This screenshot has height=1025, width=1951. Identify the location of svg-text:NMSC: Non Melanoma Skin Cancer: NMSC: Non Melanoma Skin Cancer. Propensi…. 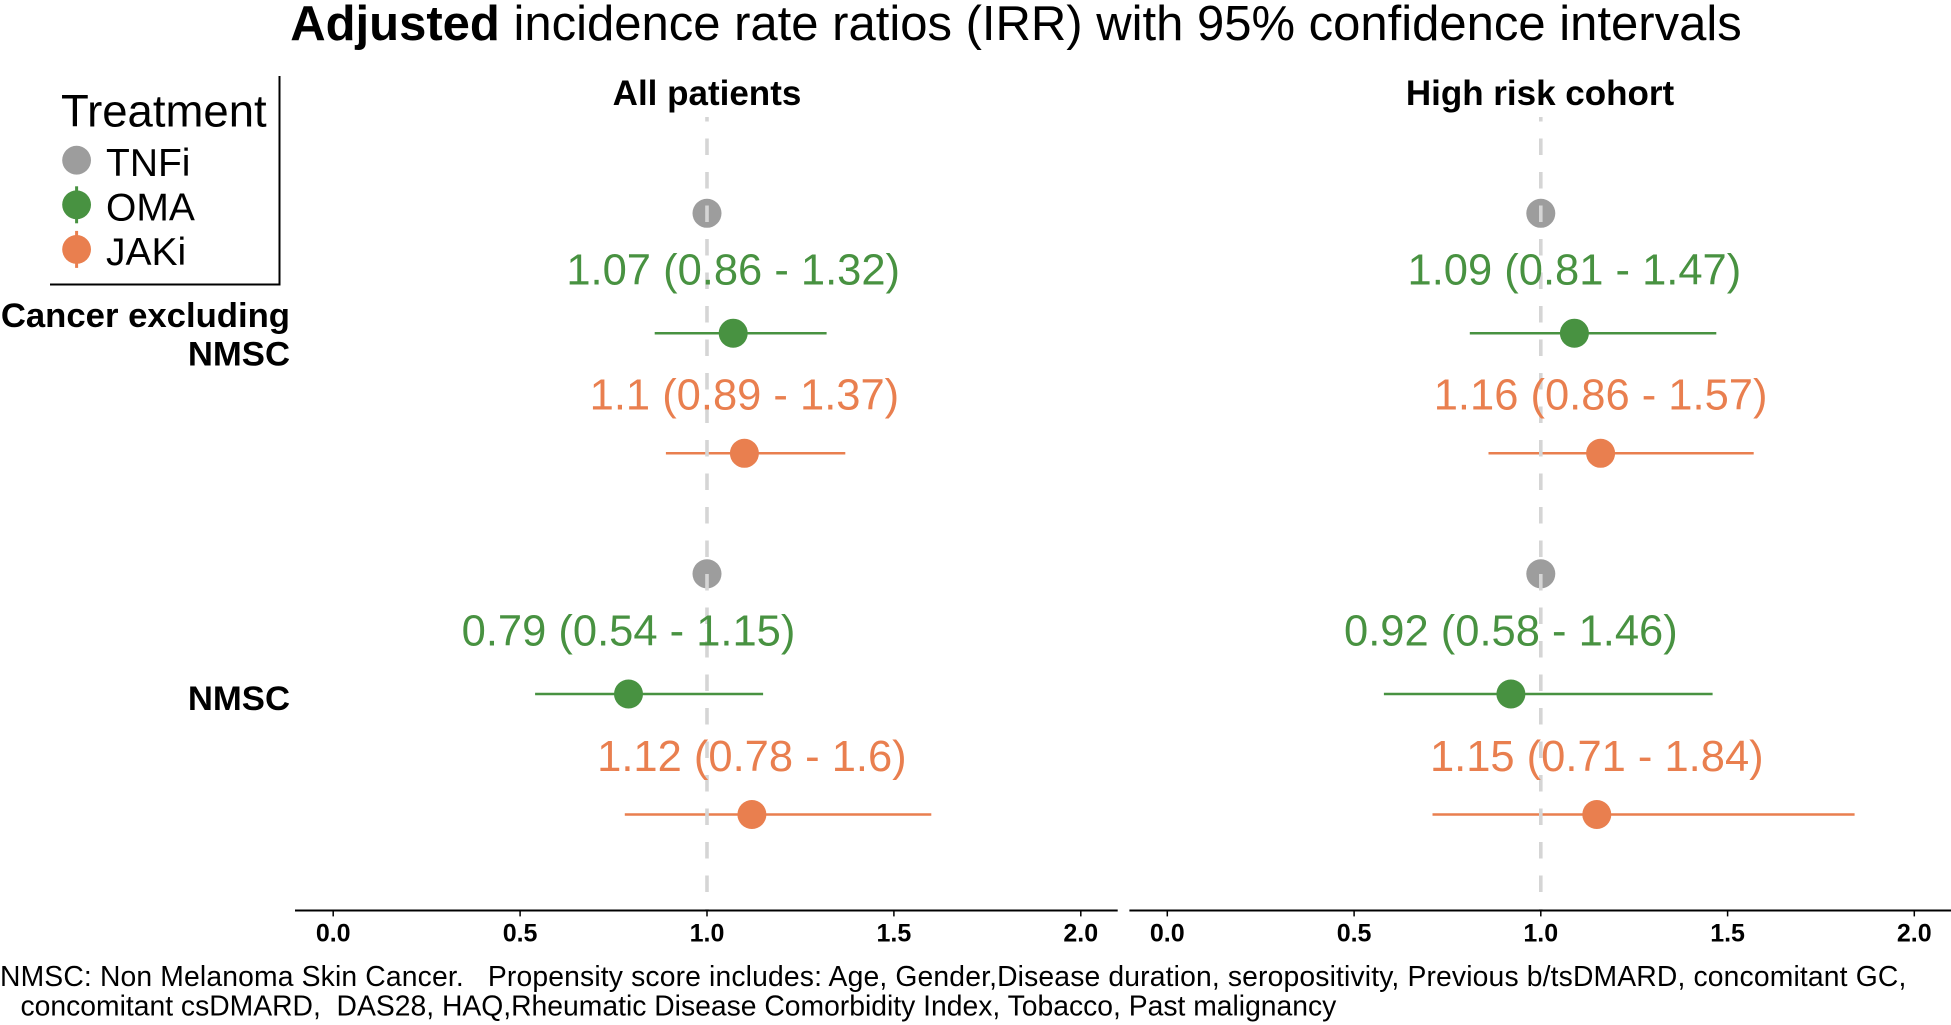
(953, 976).